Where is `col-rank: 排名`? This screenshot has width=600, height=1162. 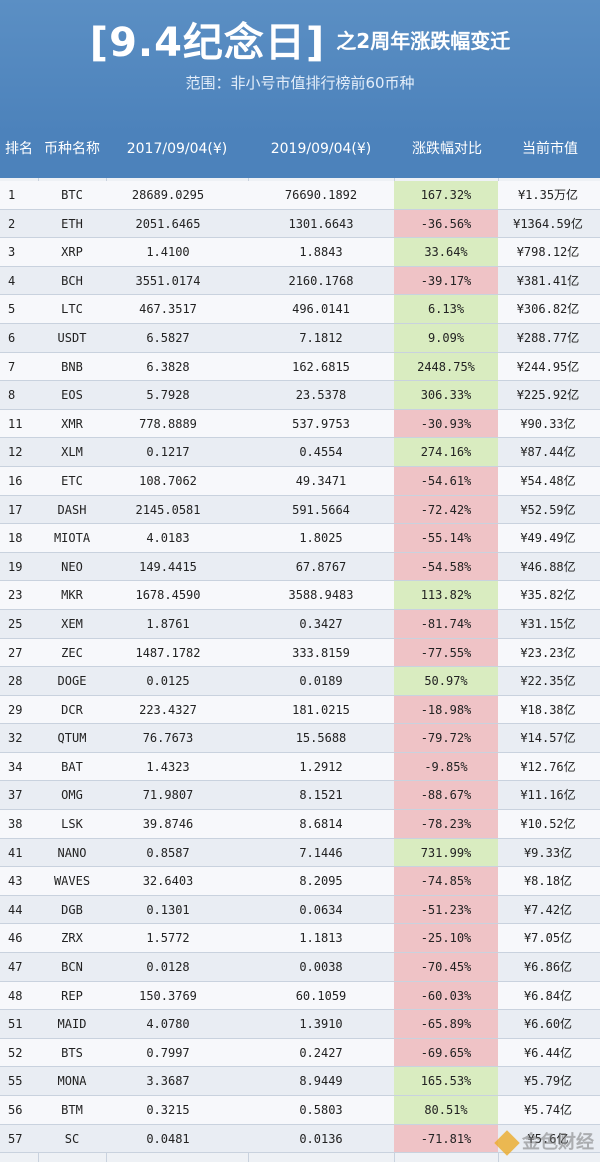
col-rank: 排名 is located at coordinates (19, 149).